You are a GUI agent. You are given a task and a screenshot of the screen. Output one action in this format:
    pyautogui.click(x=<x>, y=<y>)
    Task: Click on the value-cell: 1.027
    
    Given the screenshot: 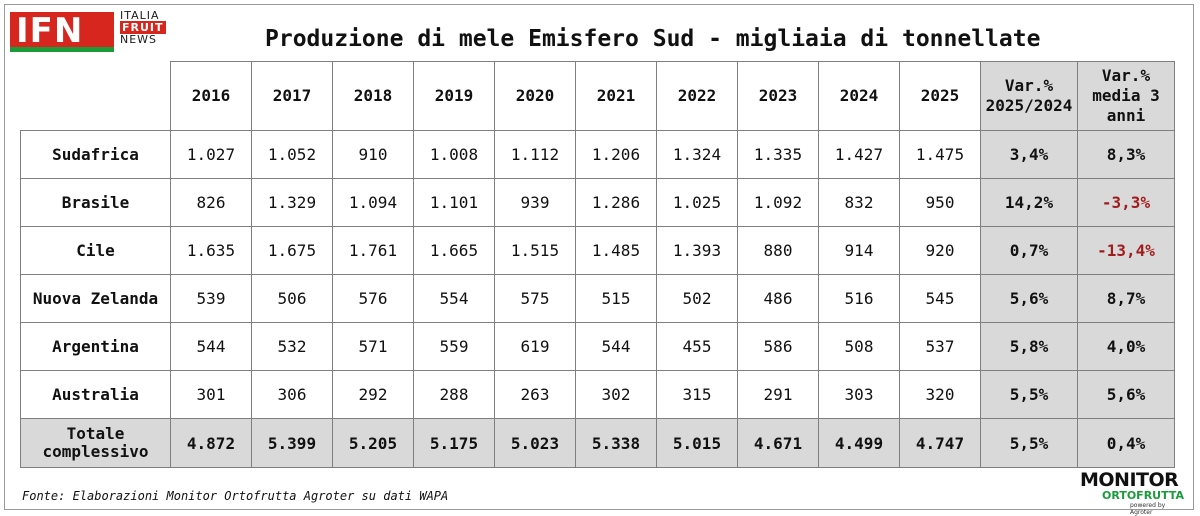 What is the action you would take?
    pyautogui.click(x=211, y=154)
    